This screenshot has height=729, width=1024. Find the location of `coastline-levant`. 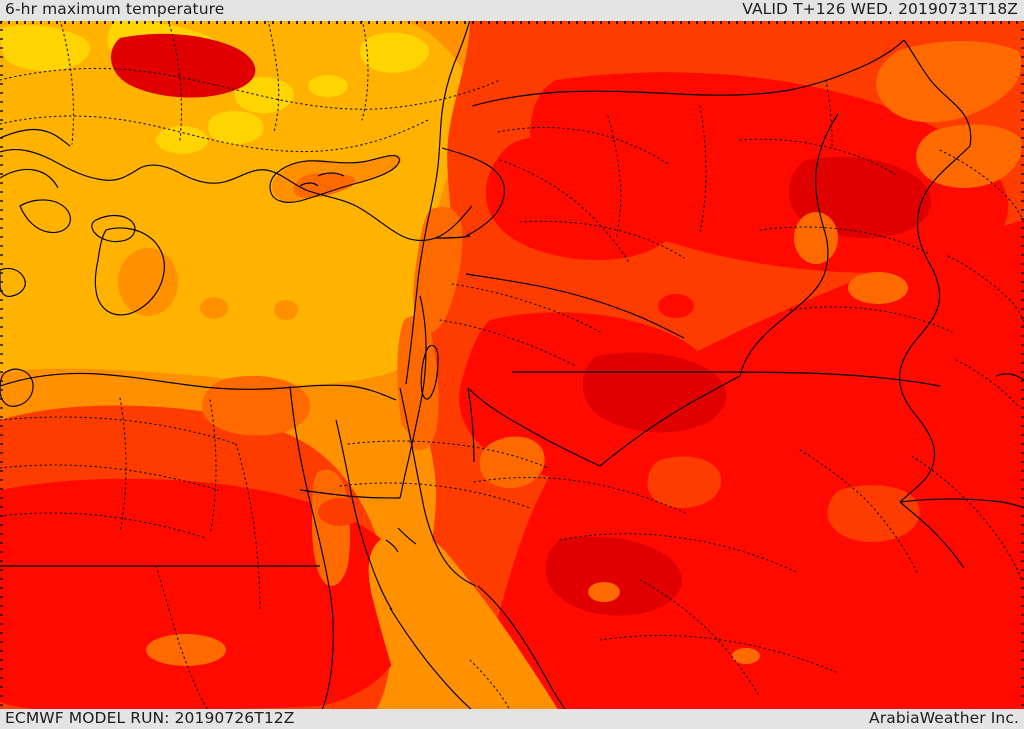

coastline-levant is located at coordinates (438, 202).